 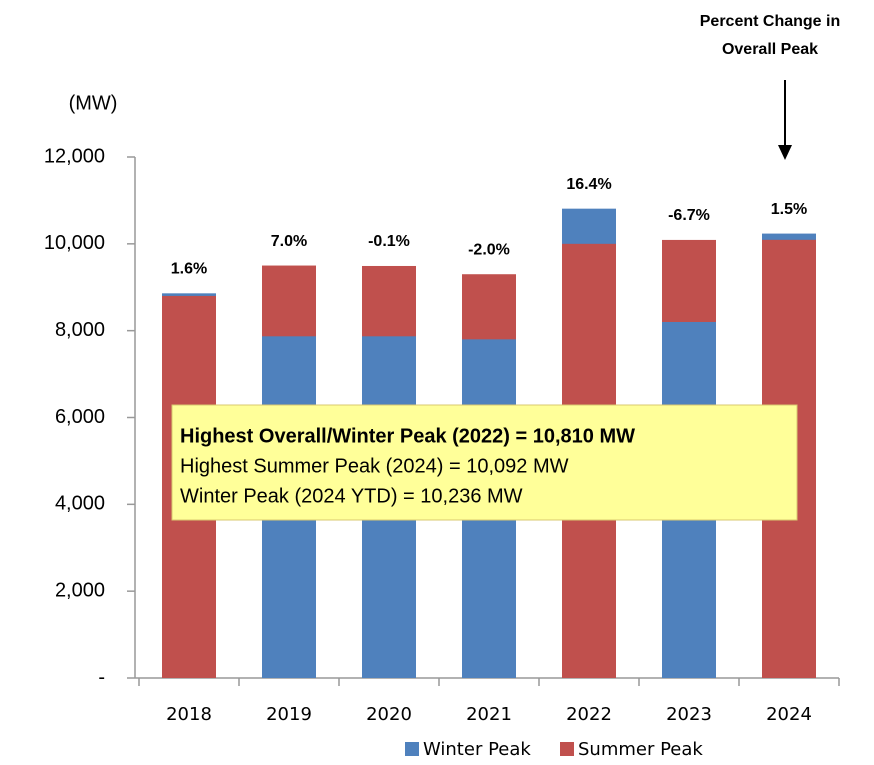 What do you see at coordinates (389, 241) in the screenshot?
I see `percent-label: -0.1%` at bounding box center [389, 241].